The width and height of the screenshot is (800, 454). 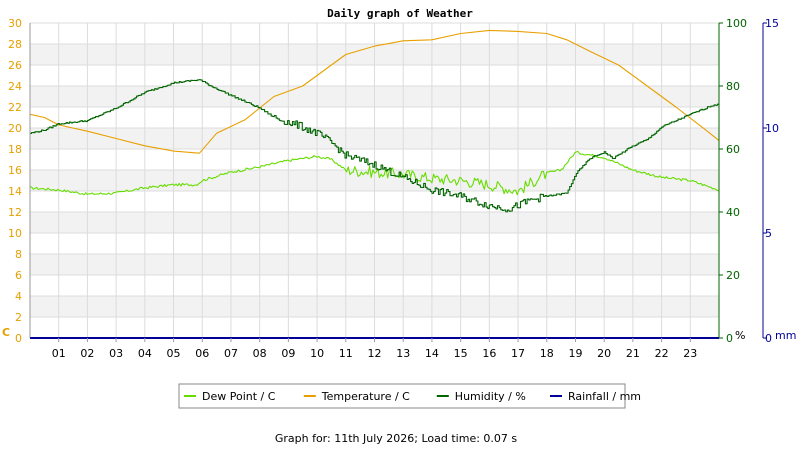 I want to click on x-tick-label: 09, so click(x=288, y=353).